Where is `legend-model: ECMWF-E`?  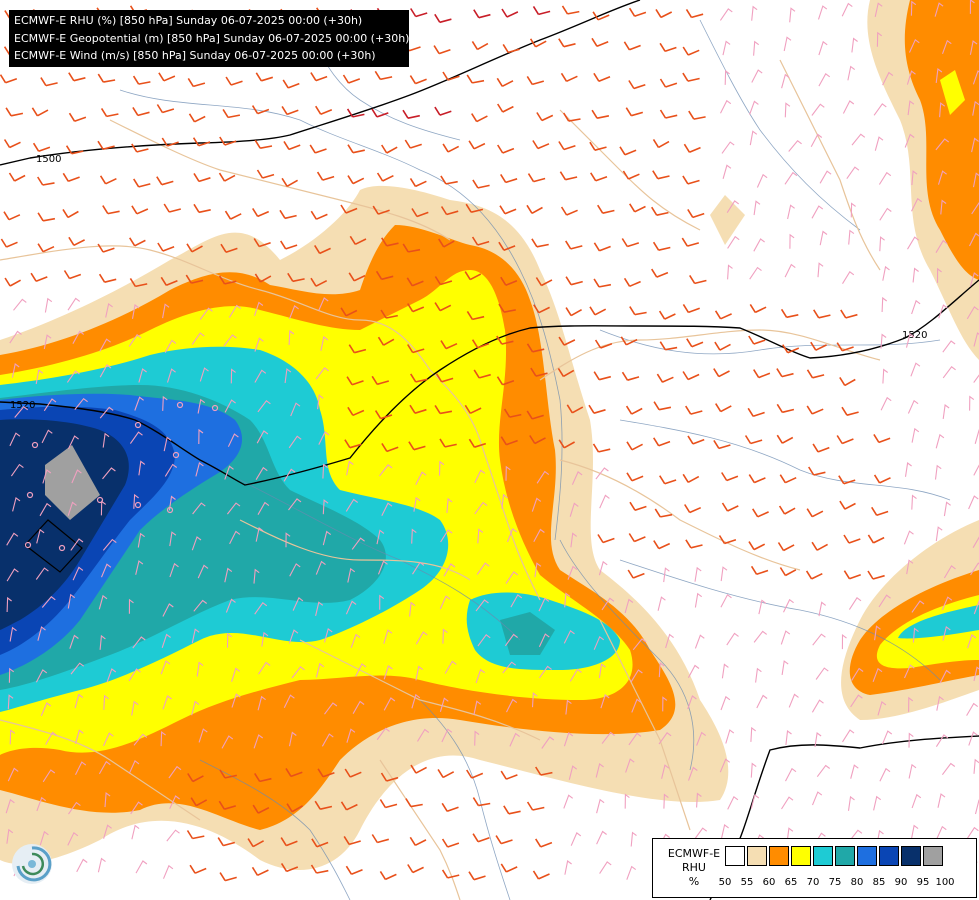
legend-model: ECMWF-E is located at coordinates (694, 853).